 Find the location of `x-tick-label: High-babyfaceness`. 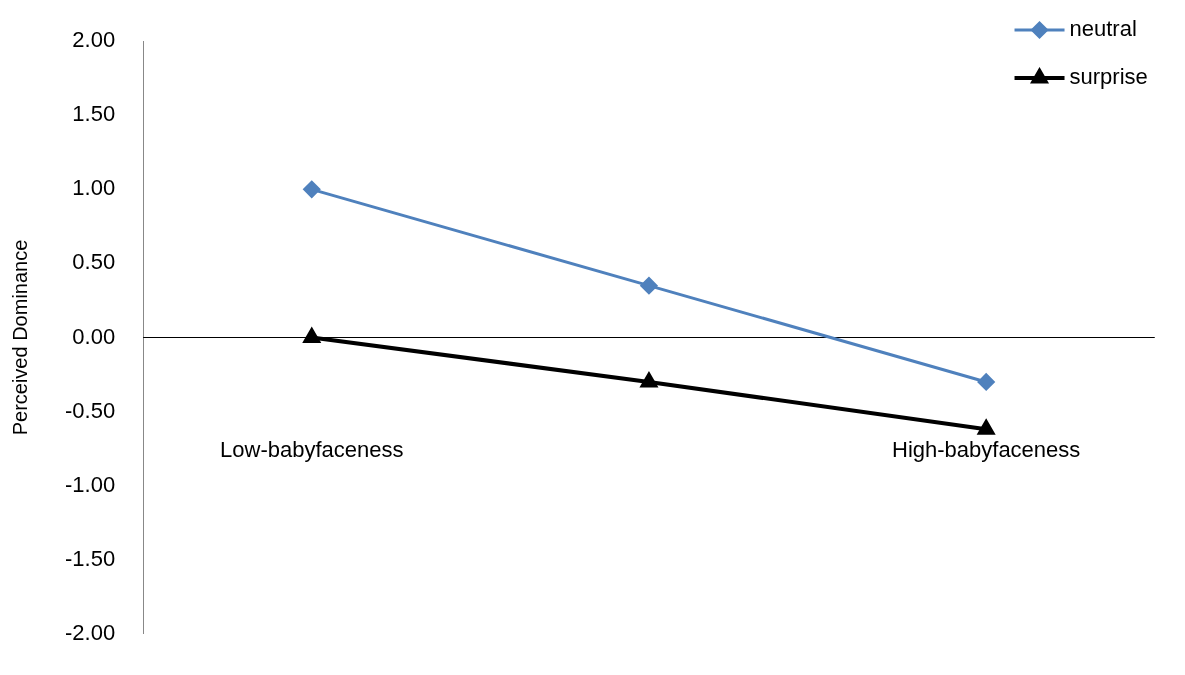

x-tick-label: High-babyfaceness is located at coordinates (986, 449).